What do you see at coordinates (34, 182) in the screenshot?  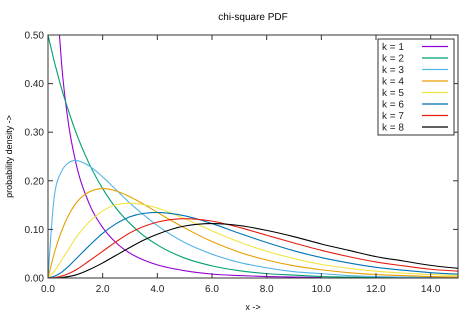 I see `y-tick-label: 0.20` at bounding box center [34, 182].